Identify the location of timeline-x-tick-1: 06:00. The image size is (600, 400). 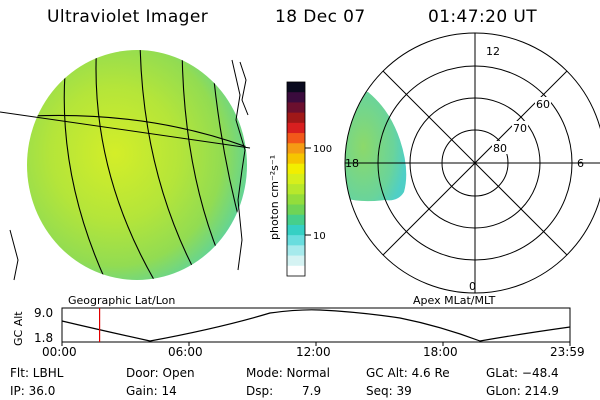
(185, 352).